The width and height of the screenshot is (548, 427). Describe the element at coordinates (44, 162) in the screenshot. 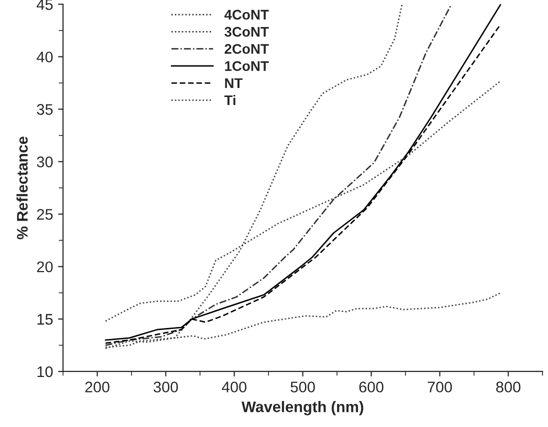

I see `y-tick-label: 30` at that location.